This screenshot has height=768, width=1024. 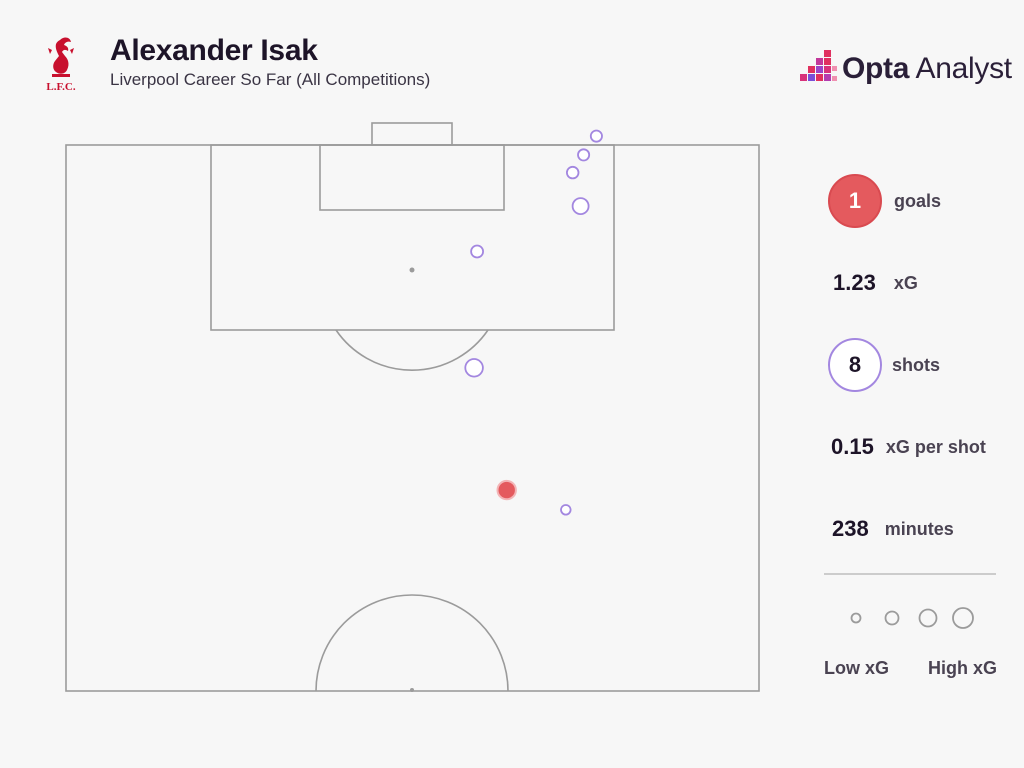 I want to click on club-logo-text: L.F.C., so click(x=60, y=87).